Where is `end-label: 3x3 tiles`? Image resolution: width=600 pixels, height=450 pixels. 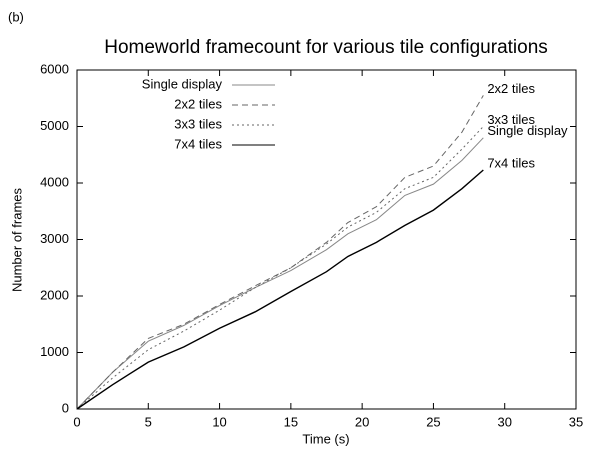 end-label: 3x3 tiles is located at coordinates (511, 119).